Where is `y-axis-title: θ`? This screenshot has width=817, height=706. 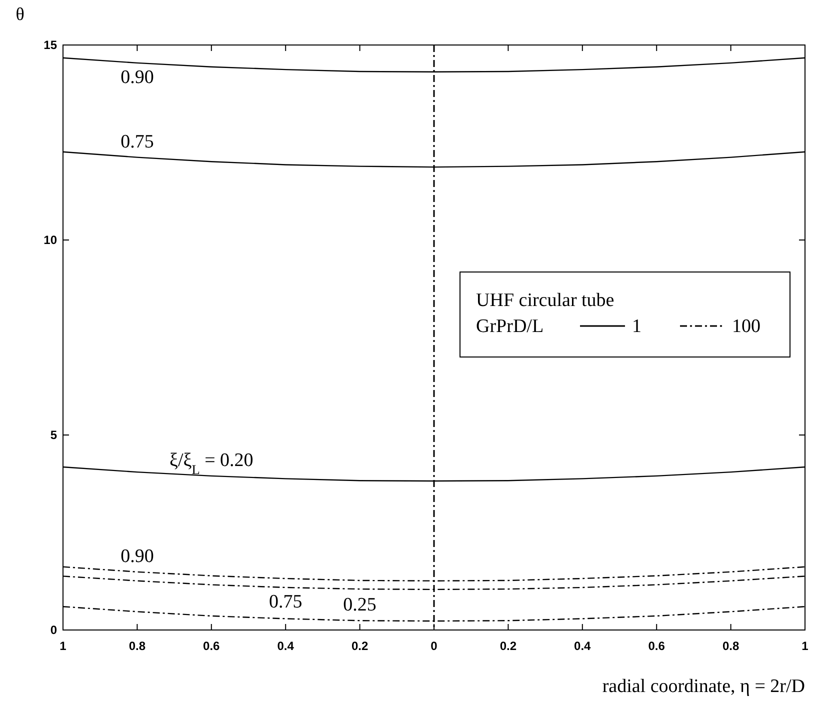
y-axis-title: θ is located at coordinates (20, 14).